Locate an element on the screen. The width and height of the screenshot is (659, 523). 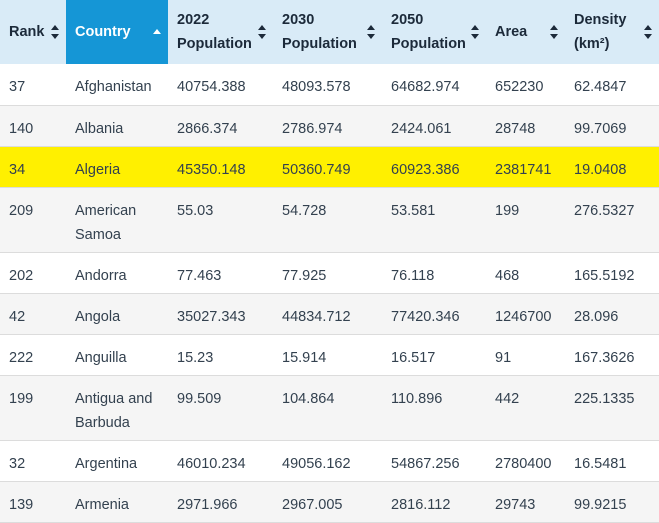
cell-pop-2030: 54.728 is located at coordinates (327, 220).